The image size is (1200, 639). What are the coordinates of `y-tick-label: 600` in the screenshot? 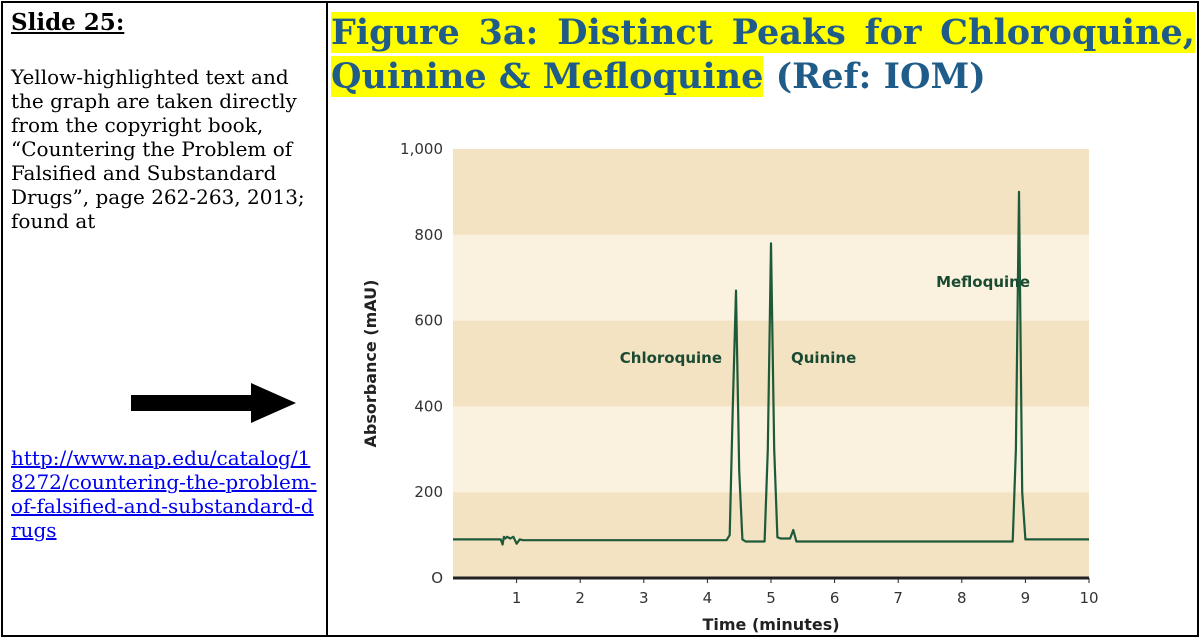 It's located at (428, 321).